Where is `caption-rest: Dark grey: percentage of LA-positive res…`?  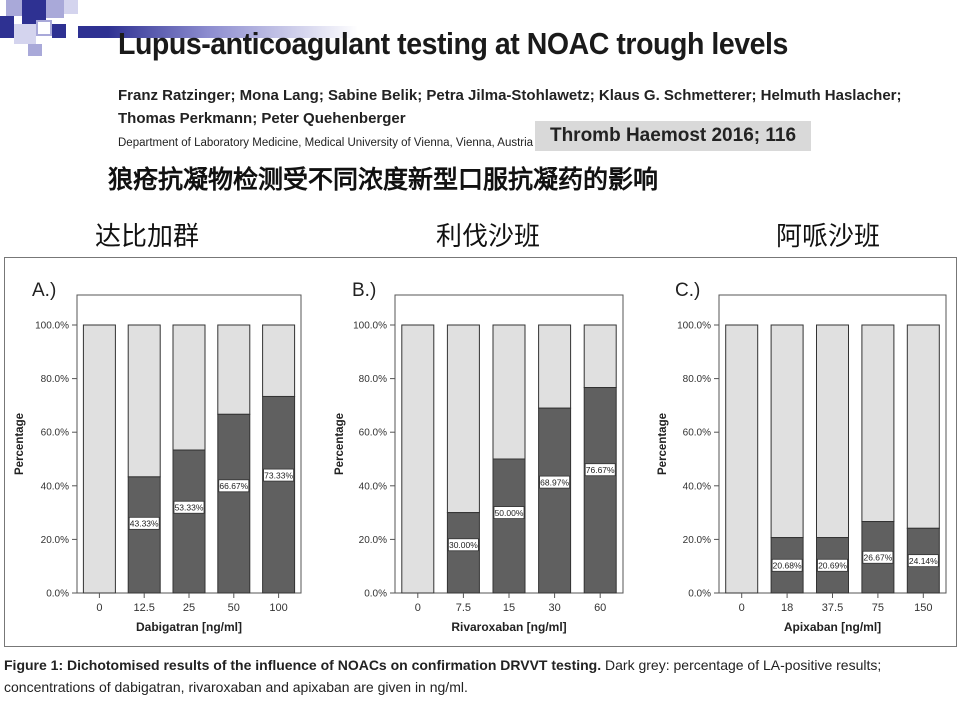
caption-rest: Dark grey: percentage of LA-positive res… is located at coordinates (443, 676).